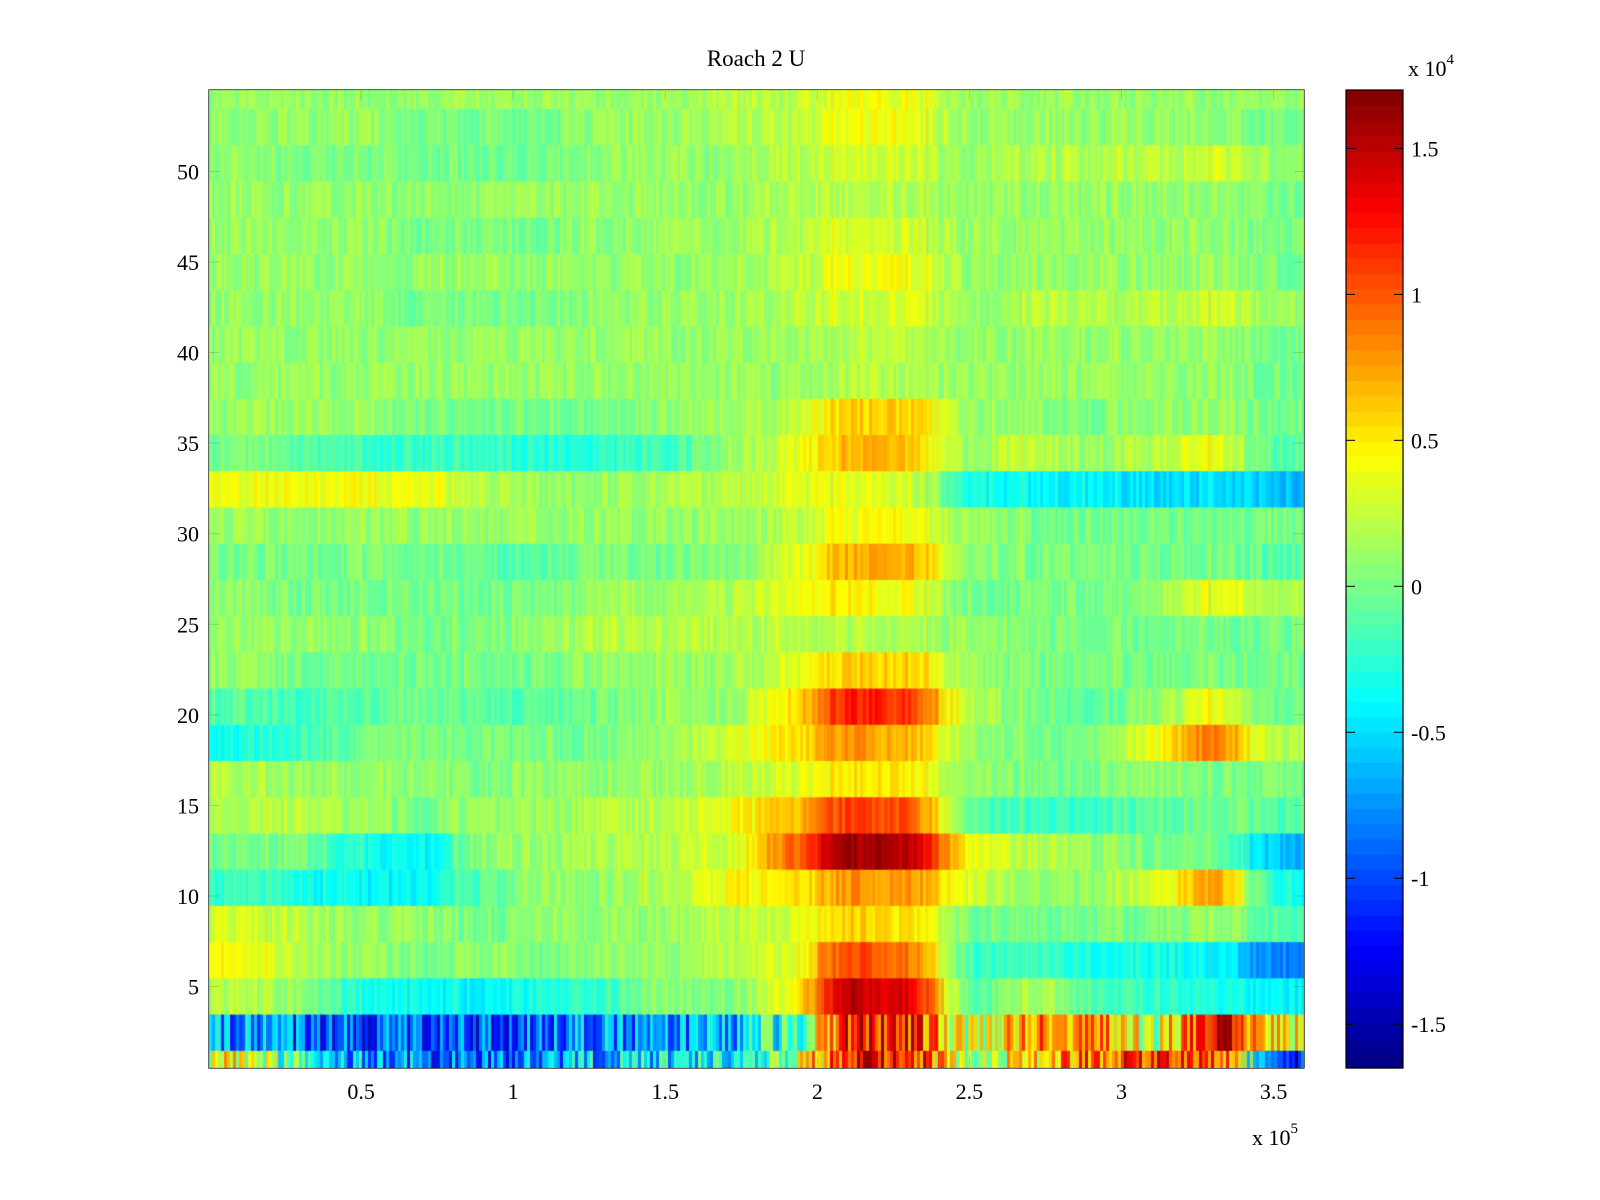  Describe the element at coordinates (188, 805) in the screenshot. I see `y-tick-label: 15` at that location.